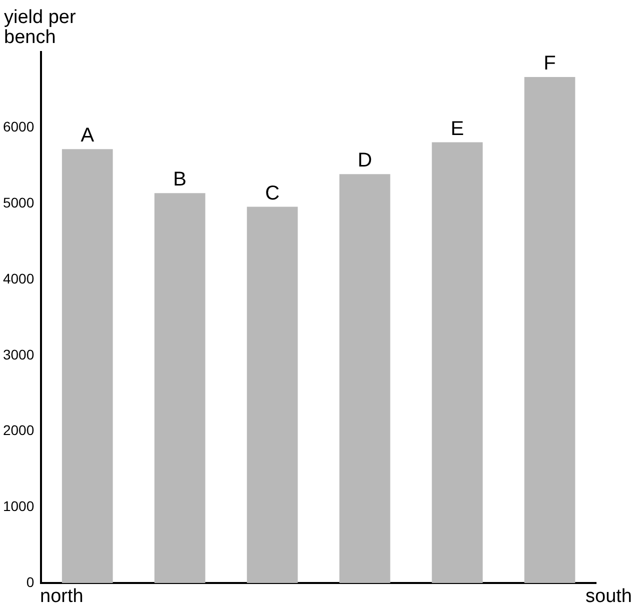 This screenshot has width=636, height=611. Describe the element at coordinates (18, 354) in the screenshot. I see `y-tick-label: 3000` at that location.